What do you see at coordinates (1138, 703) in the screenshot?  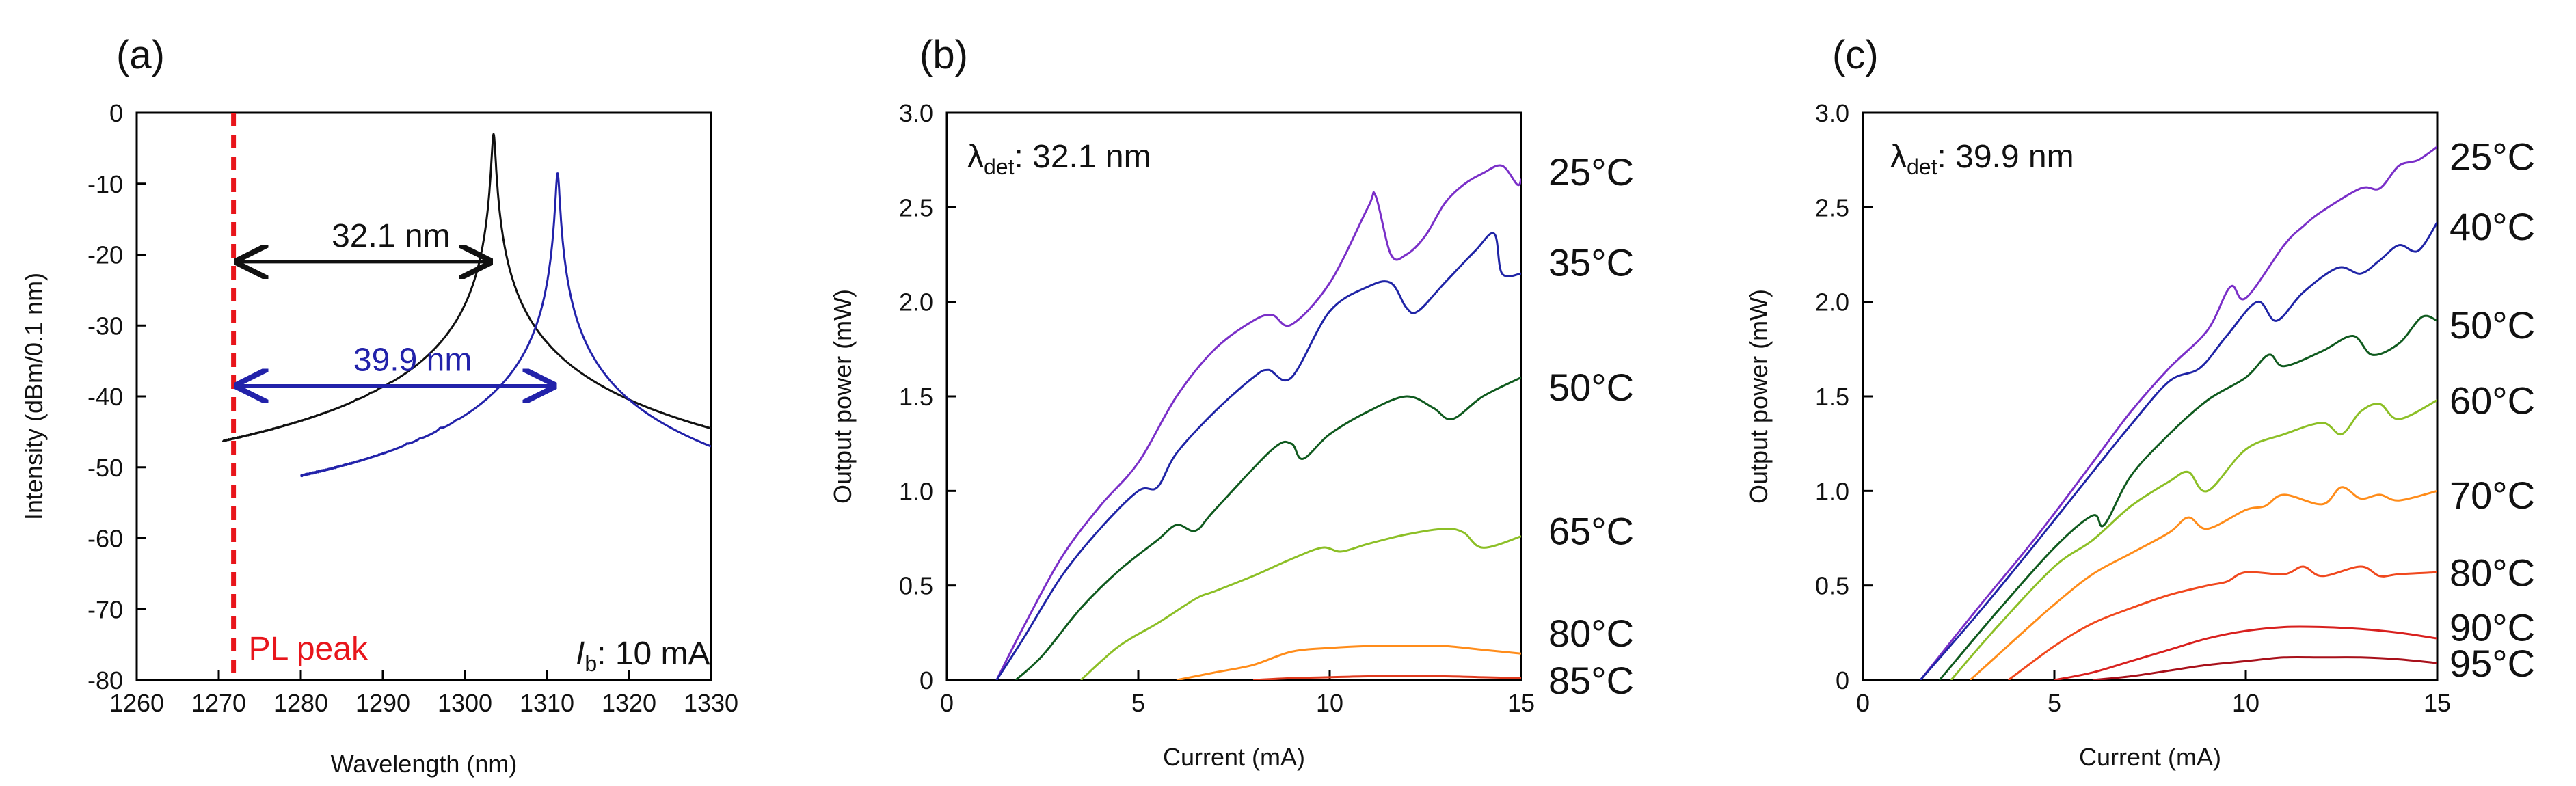 I see `panel-b-x-tick-label: 5` at bounding box center [1138, 703].